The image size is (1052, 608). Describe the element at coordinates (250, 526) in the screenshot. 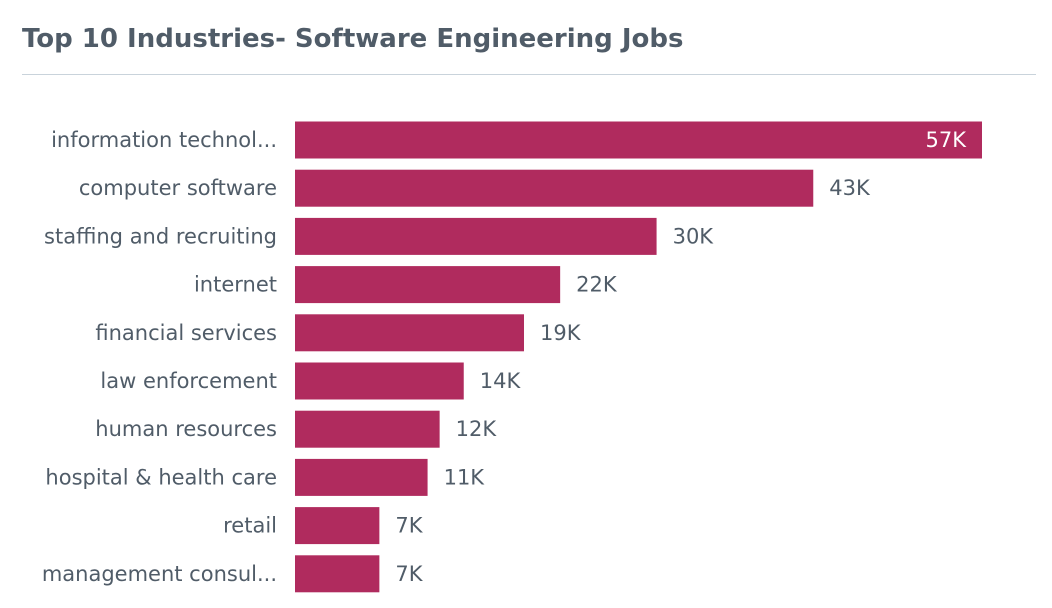

I see `category-label: retail` at that location.